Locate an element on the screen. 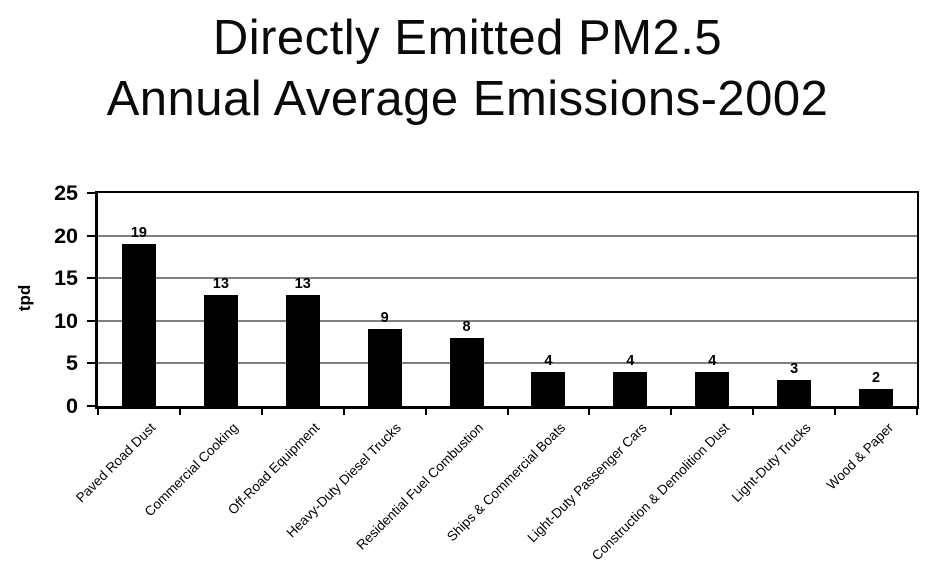 Image resolution: width=935 pixels, height=576 pixels. category-label: Construction & Demolition Dust is located at coordinates (660, 492).